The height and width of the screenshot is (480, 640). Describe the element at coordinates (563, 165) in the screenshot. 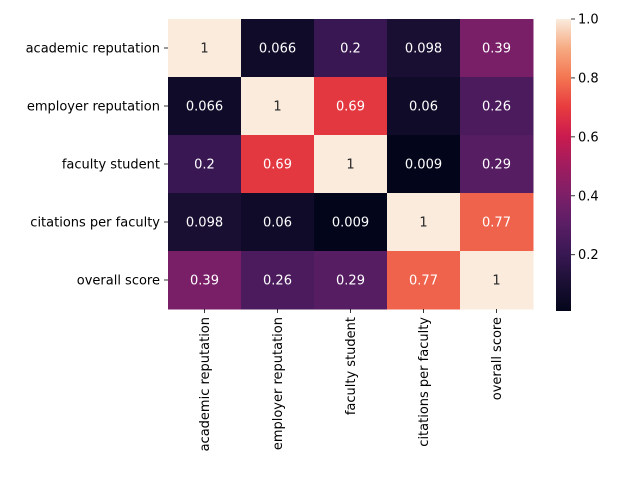

I see `colorbar-gradient` at that location.